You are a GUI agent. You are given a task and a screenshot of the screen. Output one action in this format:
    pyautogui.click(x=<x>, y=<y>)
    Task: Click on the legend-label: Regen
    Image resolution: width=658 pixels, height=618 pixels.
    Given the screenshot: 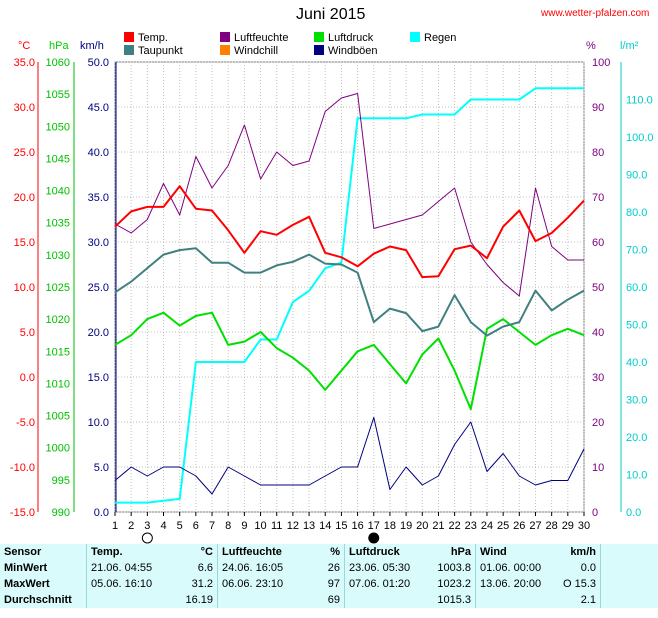 What is the action you would take?
    pyautogui.click(x=440, y=38)
    